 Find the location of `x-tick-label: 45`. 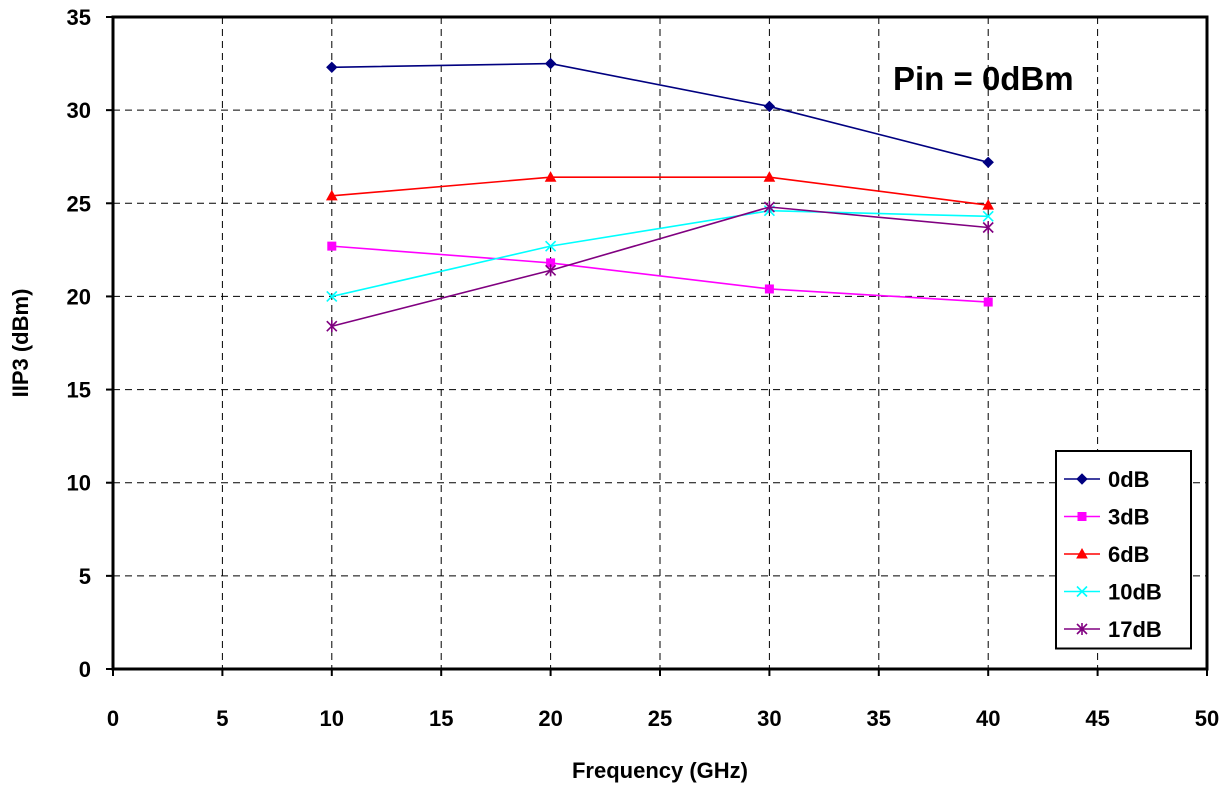

x-tick-label: 45 is located at coordinates (1097, 718).